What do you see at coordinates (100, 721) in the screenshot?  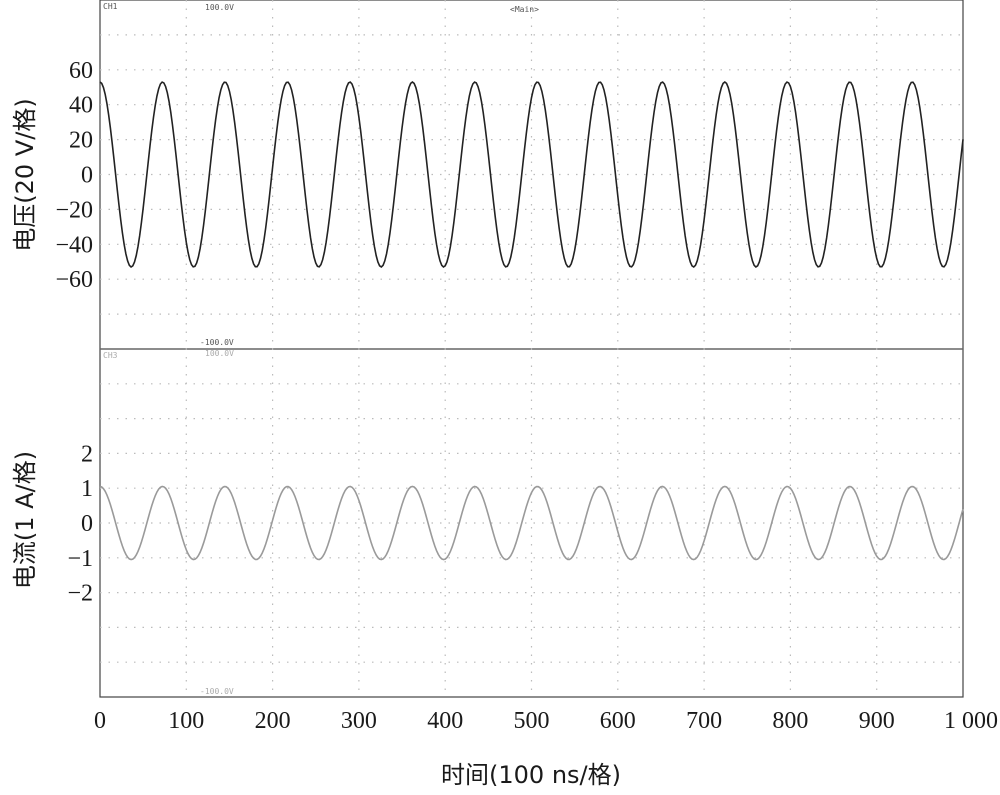 I see `x-axis-tick: 0` at bounding box center [100, 721].